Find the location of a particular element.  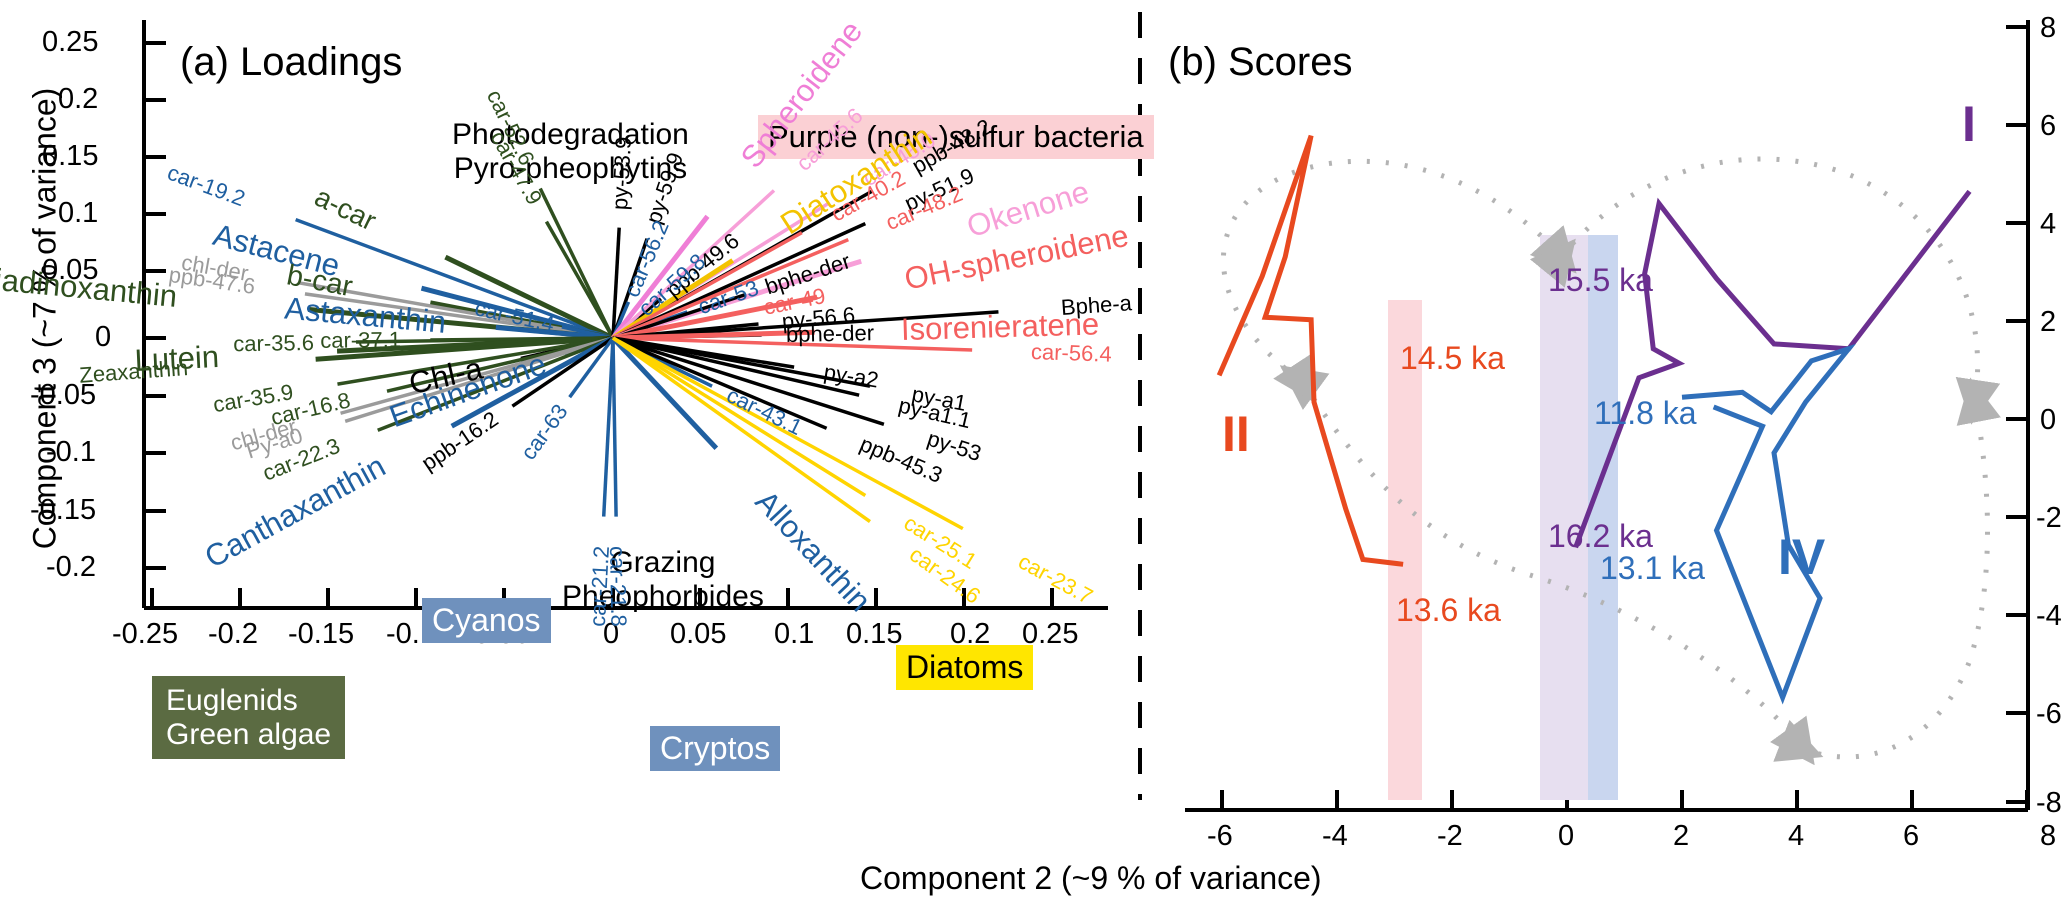

group-box-euglenids: Euglenids Green algae is located at coordinates (249, 718).